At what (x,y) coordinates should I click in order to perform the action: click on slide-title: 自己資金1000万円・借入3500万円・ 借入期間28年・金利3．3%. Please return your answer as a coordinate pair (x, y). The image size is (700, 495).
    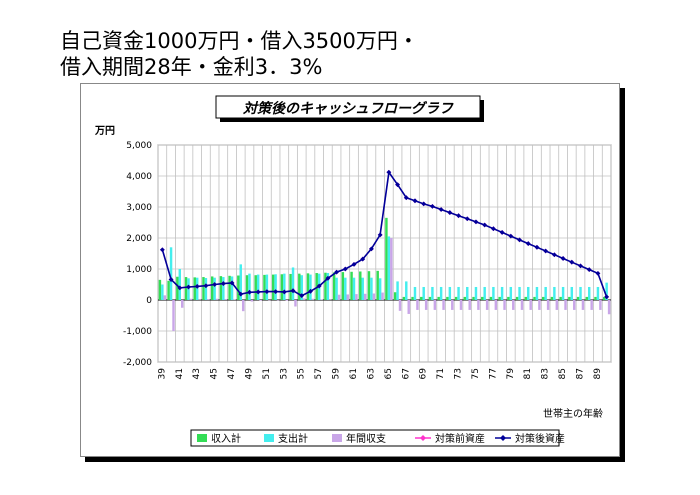
    Looking at the image, I should click on (239, 54).